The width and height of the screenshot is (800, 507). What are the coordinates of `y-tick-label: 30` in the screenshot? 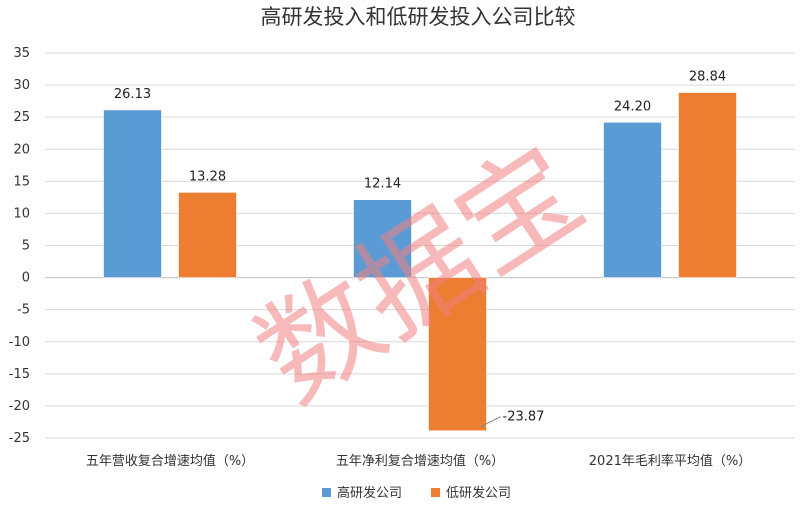 It's located at (21, 85).